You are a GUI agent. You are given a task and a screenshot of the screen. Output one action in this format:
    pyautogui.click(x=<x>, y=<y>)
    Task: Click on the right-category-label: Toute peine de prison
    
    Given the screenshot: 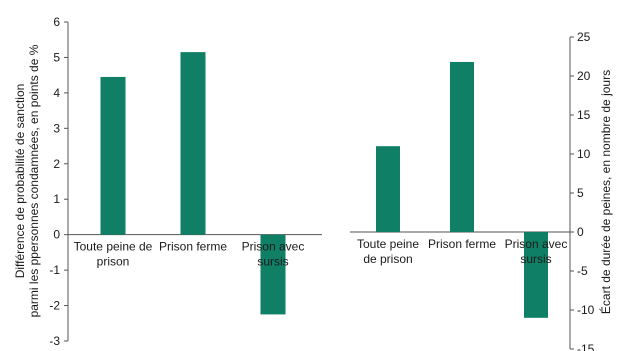 What is the action you would take?
    pyautogui.click(x=388, y=251)
    